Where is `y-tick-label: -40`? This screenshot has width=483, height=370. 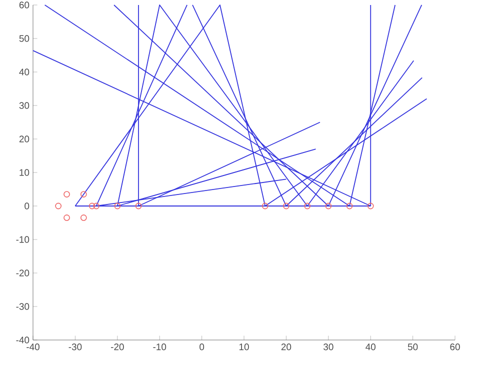
y-tick-label: -40 is located at coordinates (23, 340).